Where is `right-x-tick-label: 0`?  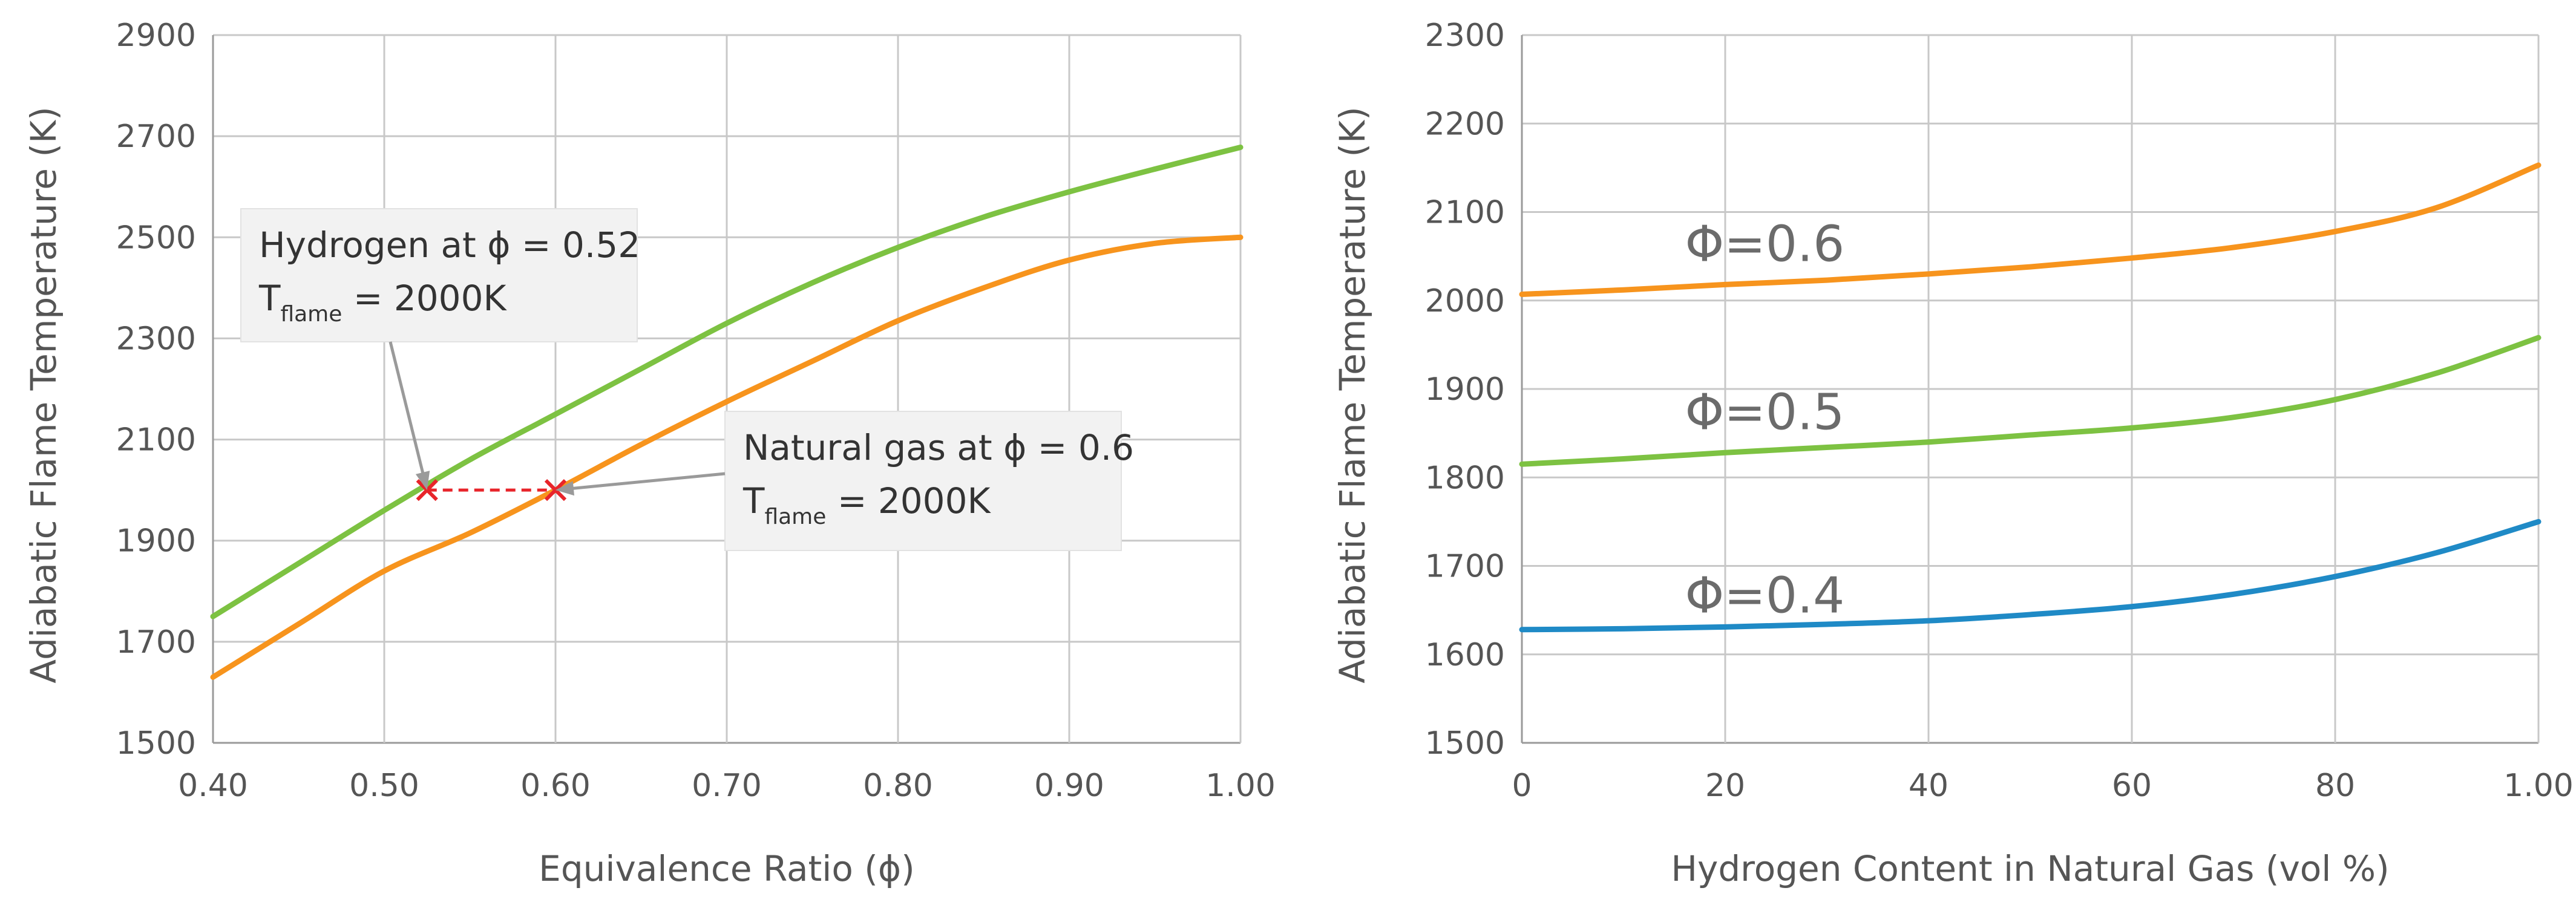
right-x-tick-label: 0 is located at coordinates (1522, 786).